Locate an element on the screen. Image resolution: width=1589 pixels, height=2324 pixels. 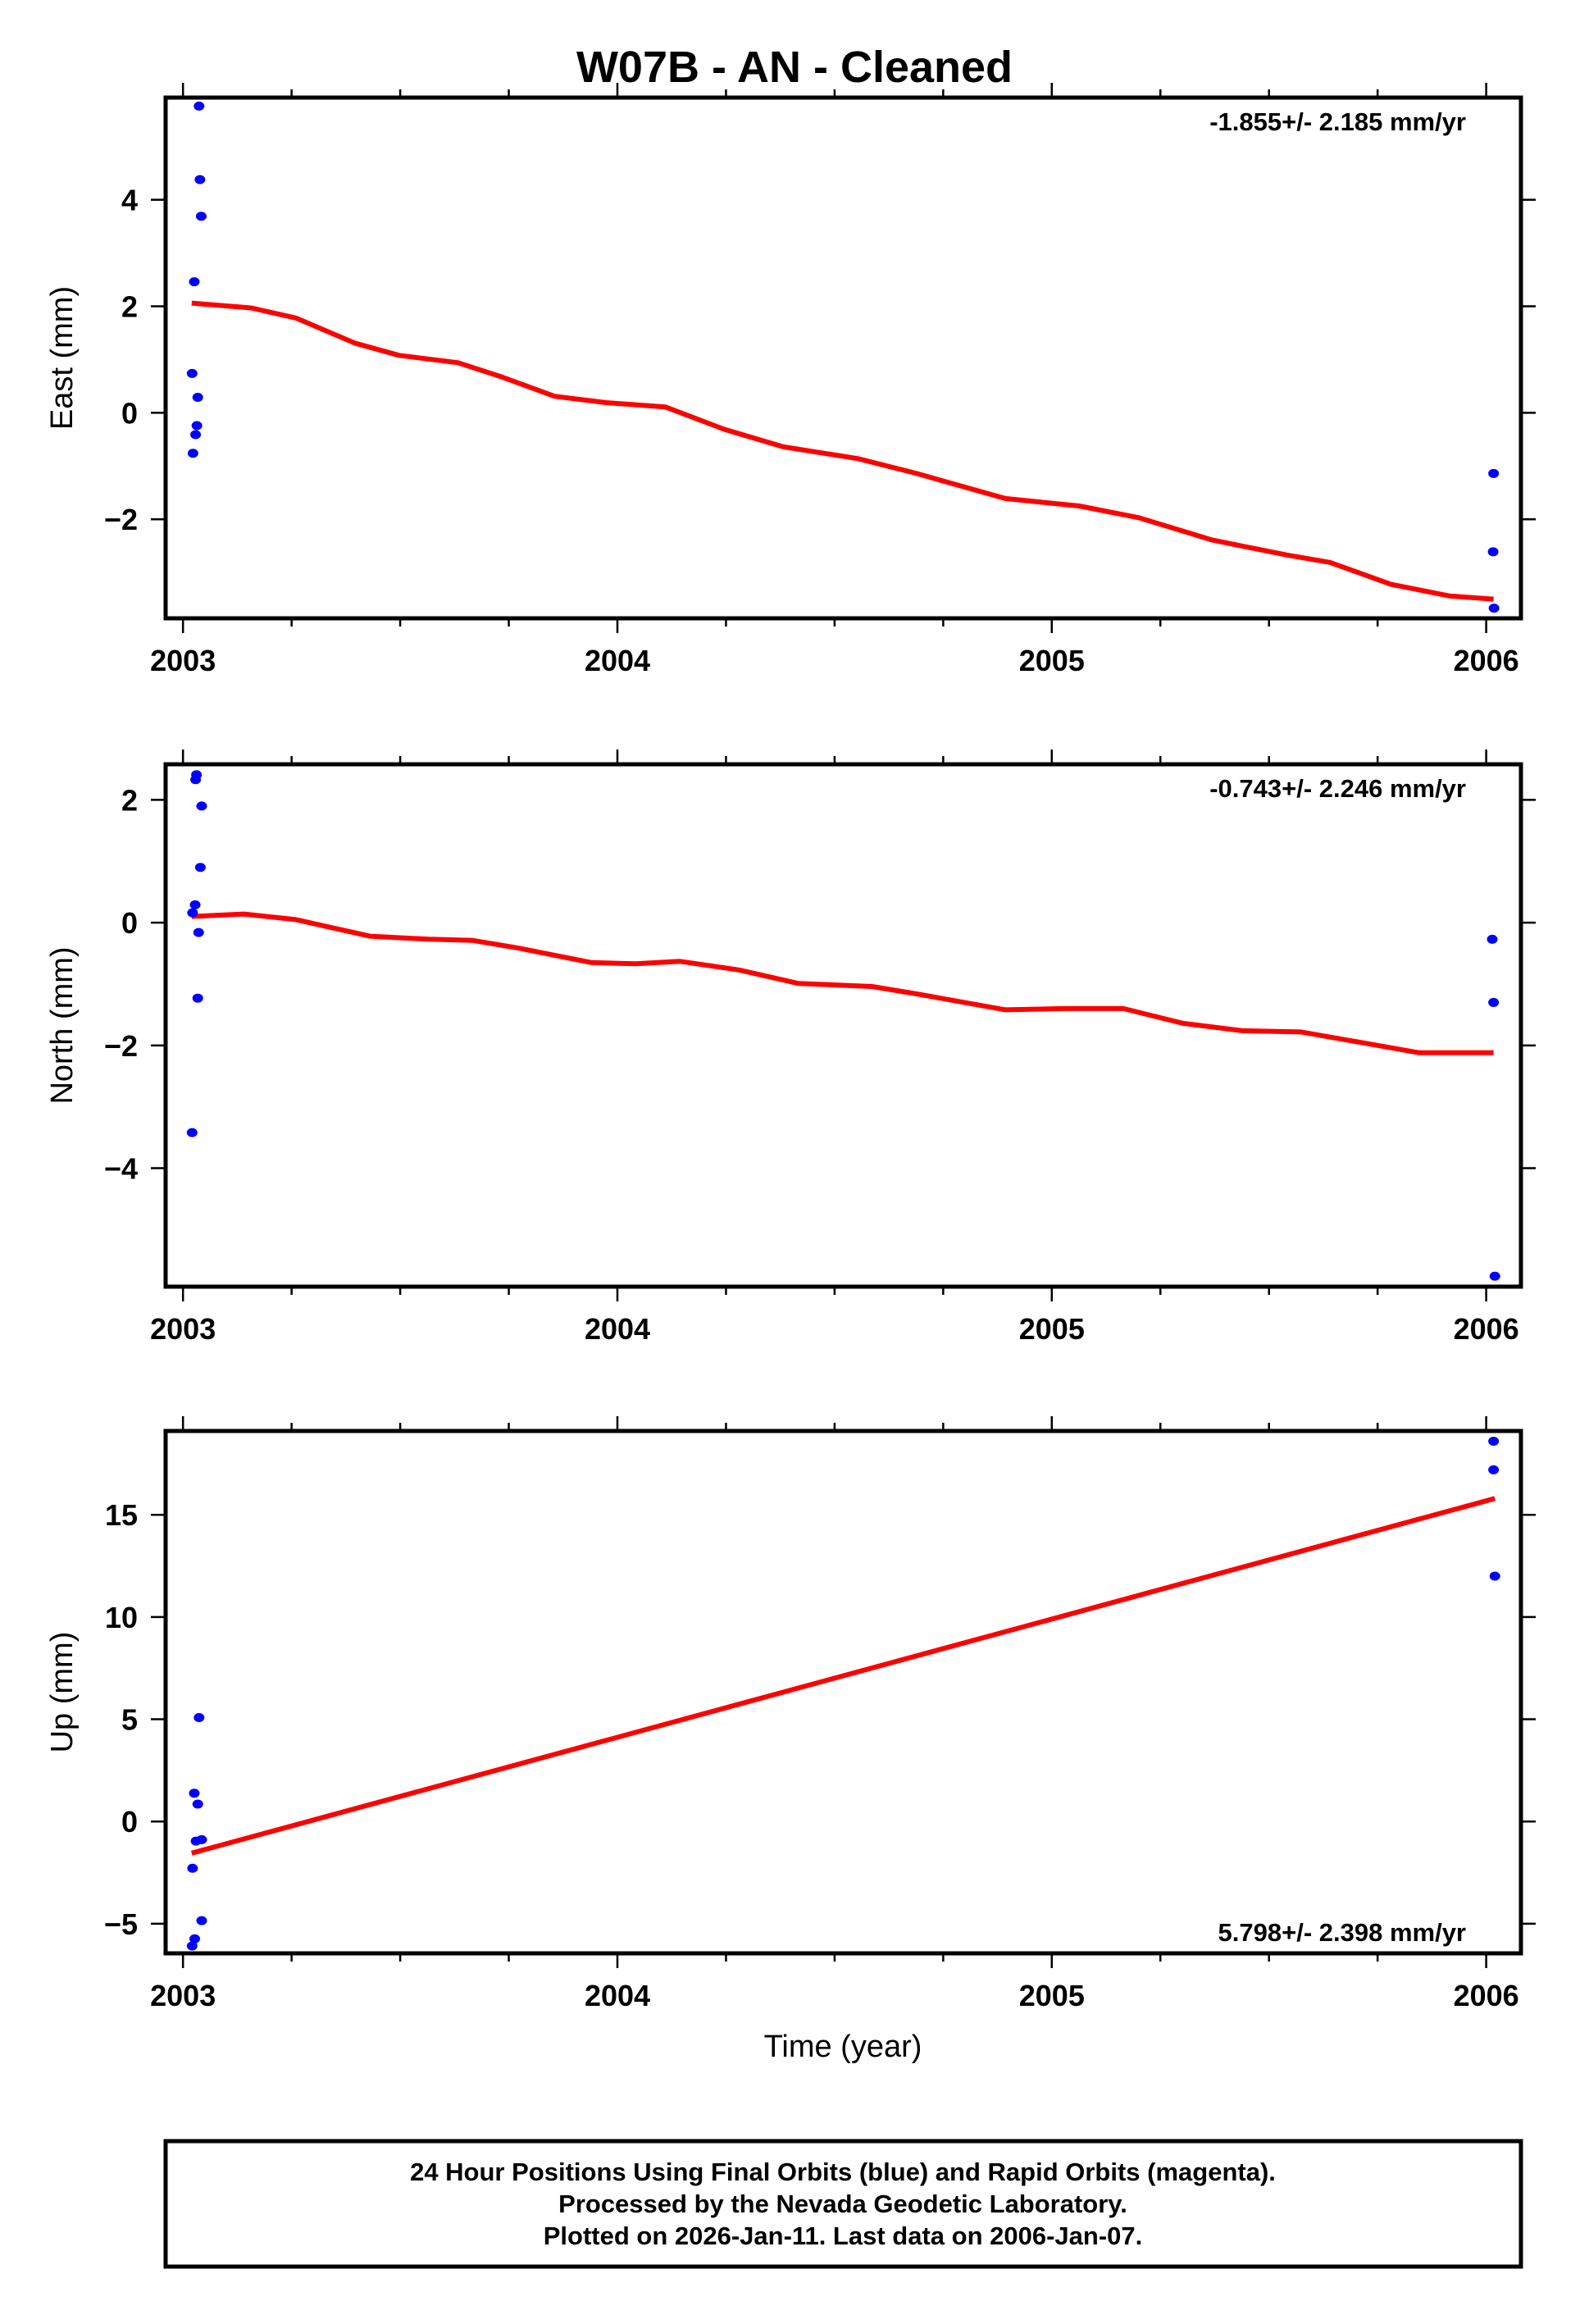
x-axis-label: Time (year) is located at coordinates (843, 2047).